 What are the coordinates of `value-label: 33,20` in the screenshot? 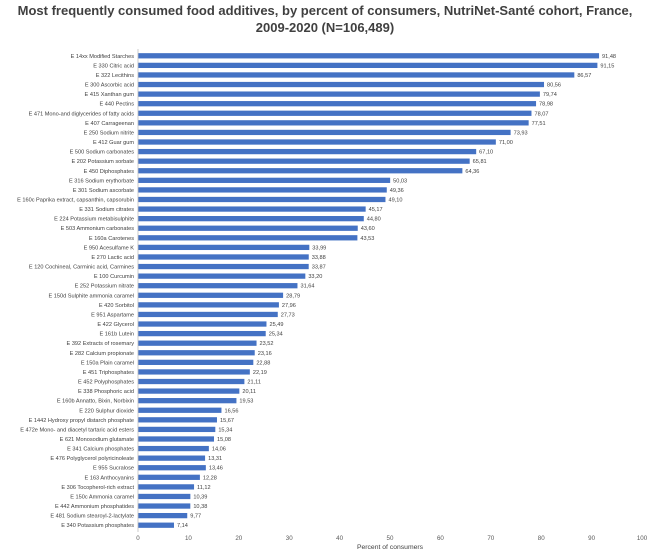 It's located at (315, 277).